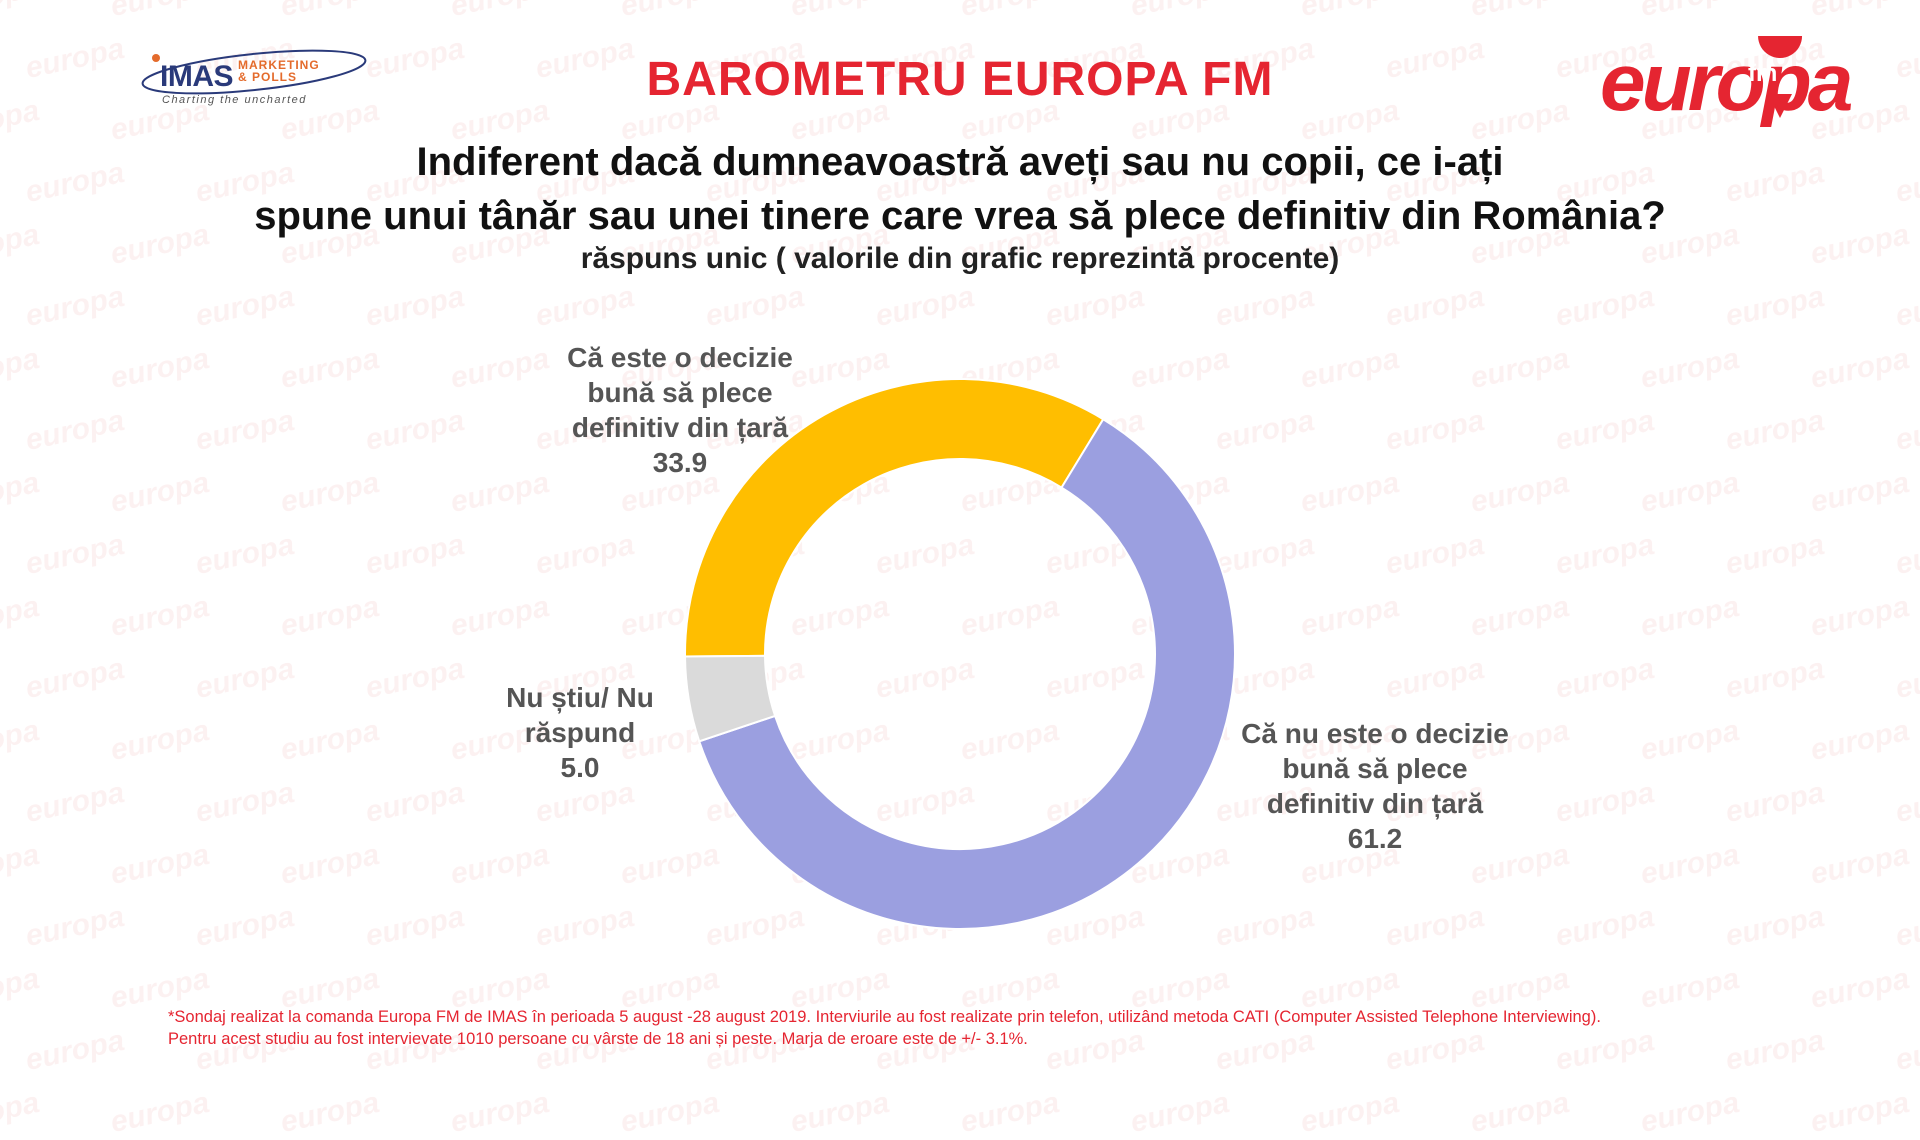 The image size is (1920, 1140). I want to click on imas-logo-side: MARKETING & POLLS, so click(279, 71).